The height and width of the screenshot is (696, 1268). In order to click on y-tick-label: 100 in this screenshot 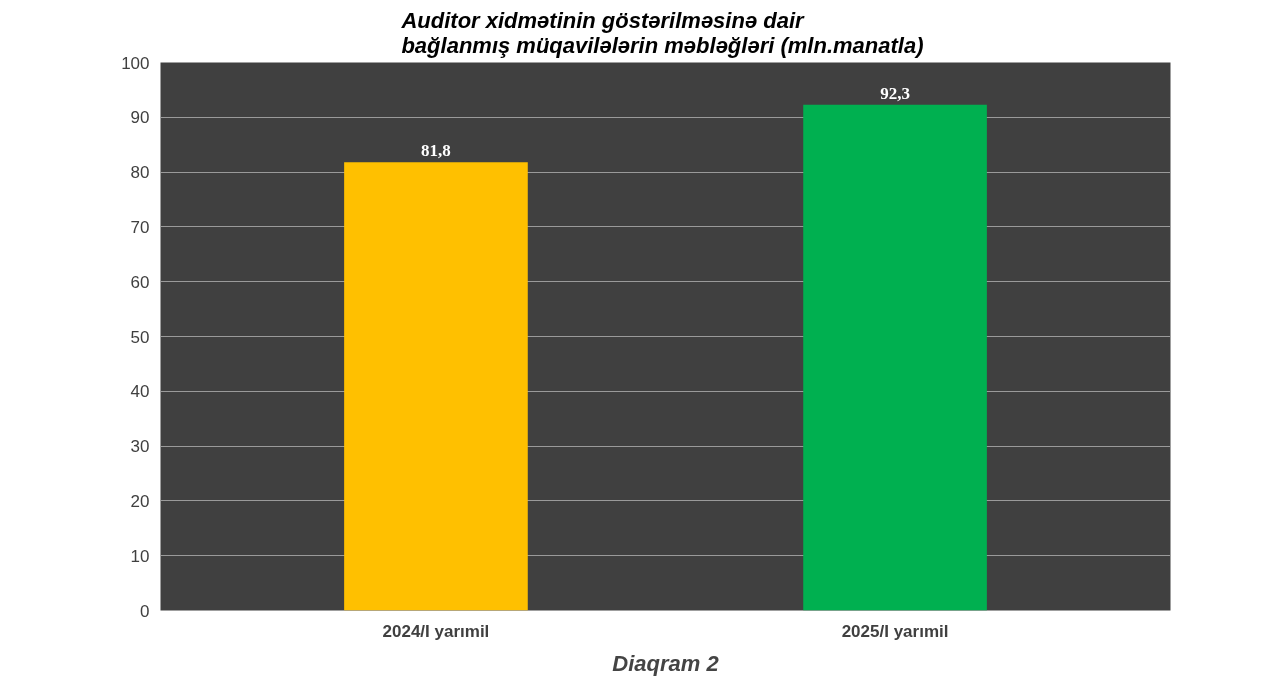, I will do `click(135, 63)`.